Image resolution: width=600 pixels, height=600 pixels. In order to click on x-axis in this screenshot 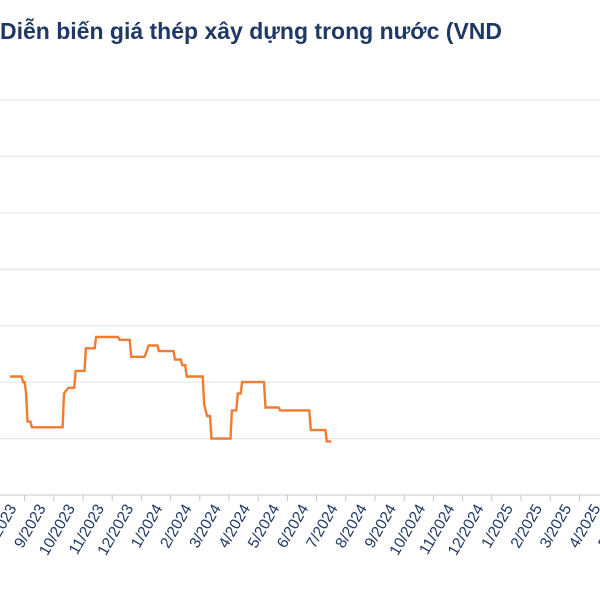, I will do `click(300, 497)`.